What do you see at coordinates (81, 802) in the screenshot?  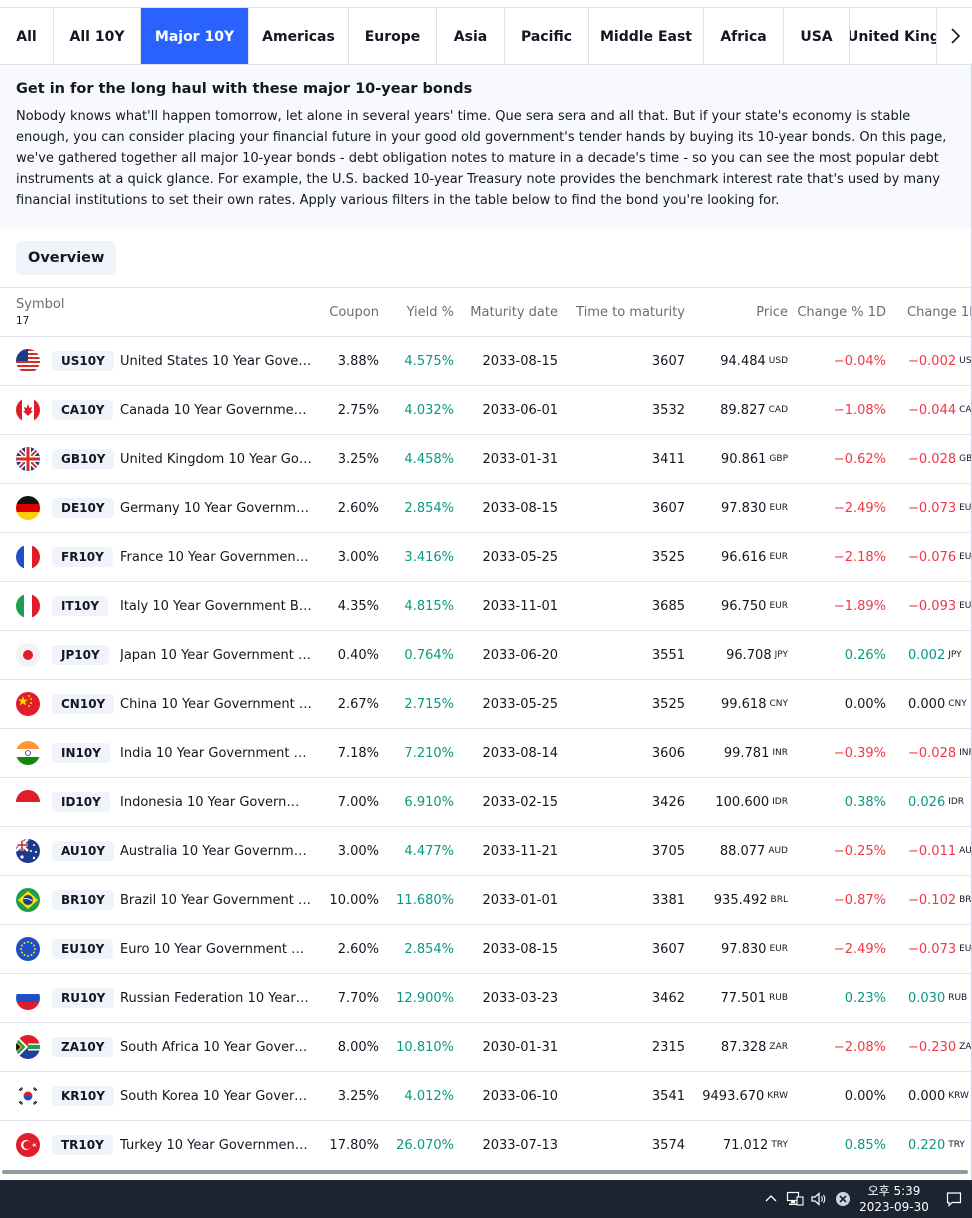 I see `ticker-badge: ID10Y` at bounding box center [81, 802].